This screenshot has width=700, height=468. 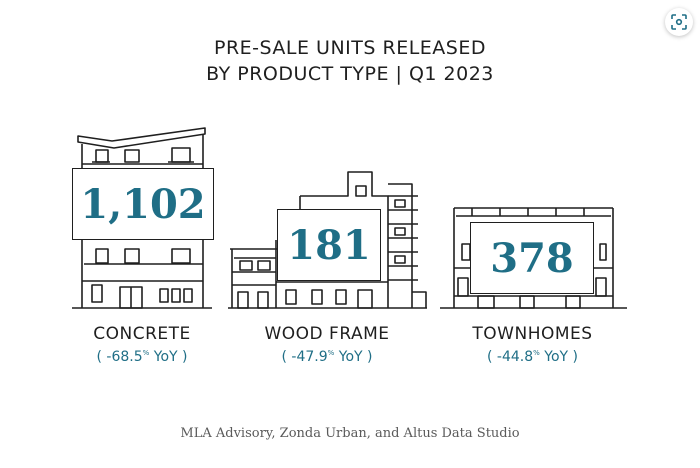 I want to click on concrete-yoy-change: ( -68.5% YoY ), so click(x=142, y=357).